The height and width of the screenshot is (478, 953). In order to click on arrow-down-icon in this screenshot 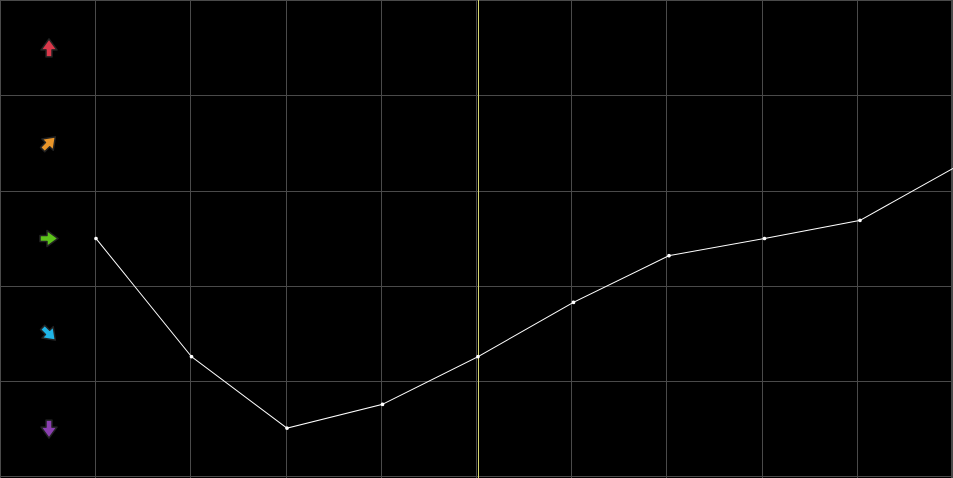, I will do `click(49, 429)`.